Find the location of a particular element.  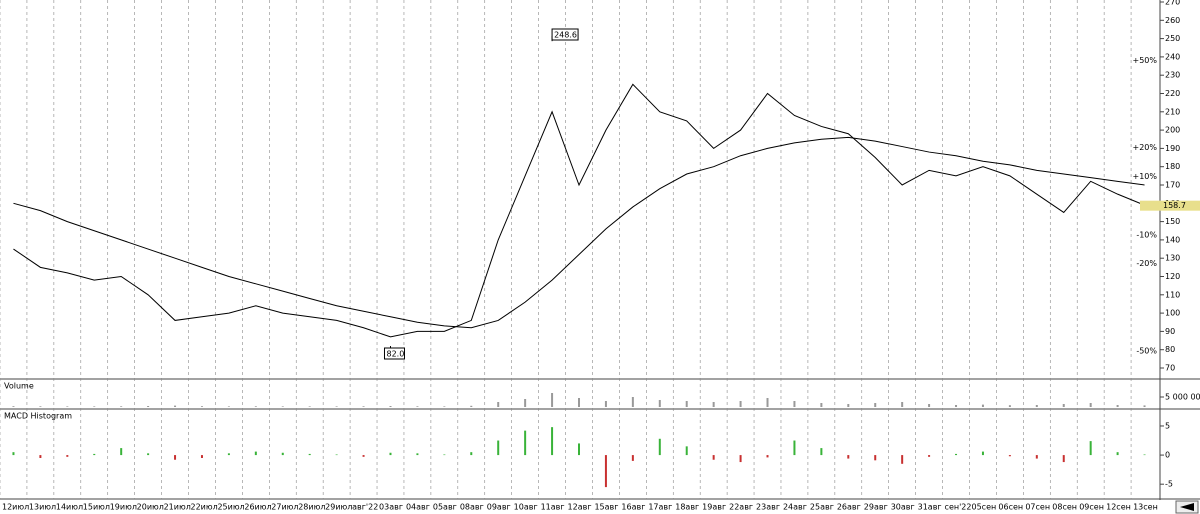

level-label: -10% is located at coordinates (1146, 234).